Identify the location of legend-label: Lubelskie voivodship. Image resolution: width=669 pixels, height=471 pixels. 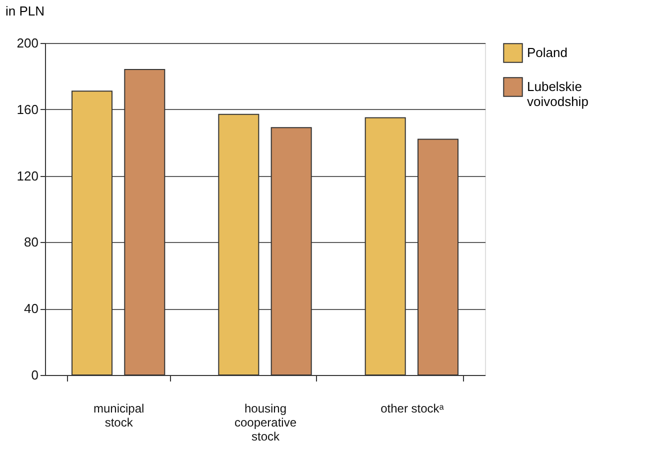
(557, 94).